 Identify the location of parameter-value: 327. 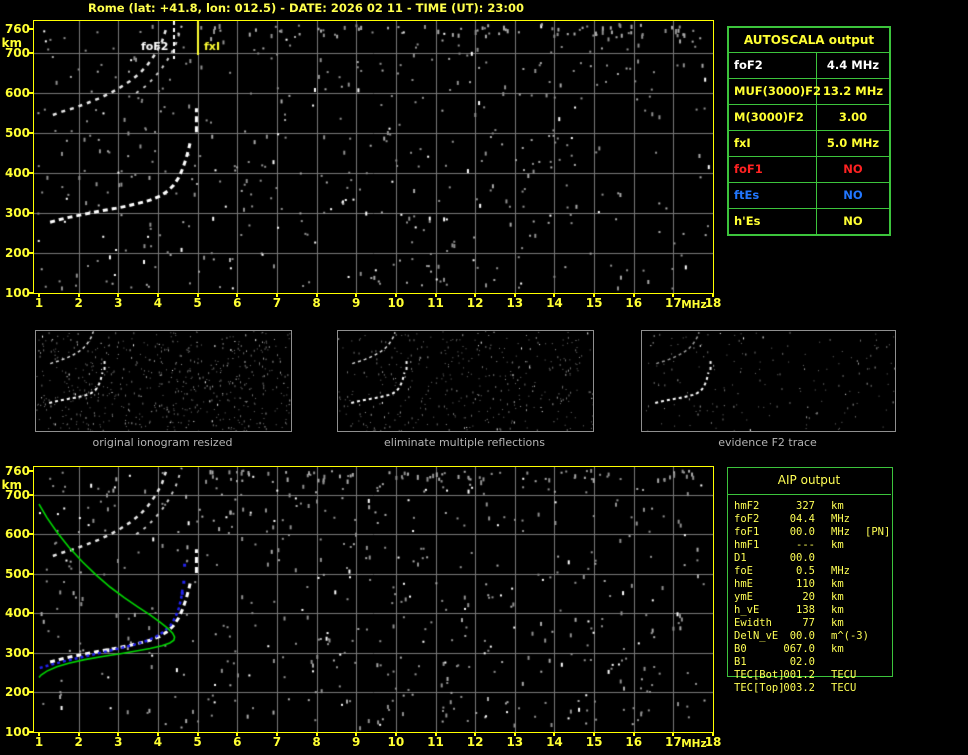
(805, 506).